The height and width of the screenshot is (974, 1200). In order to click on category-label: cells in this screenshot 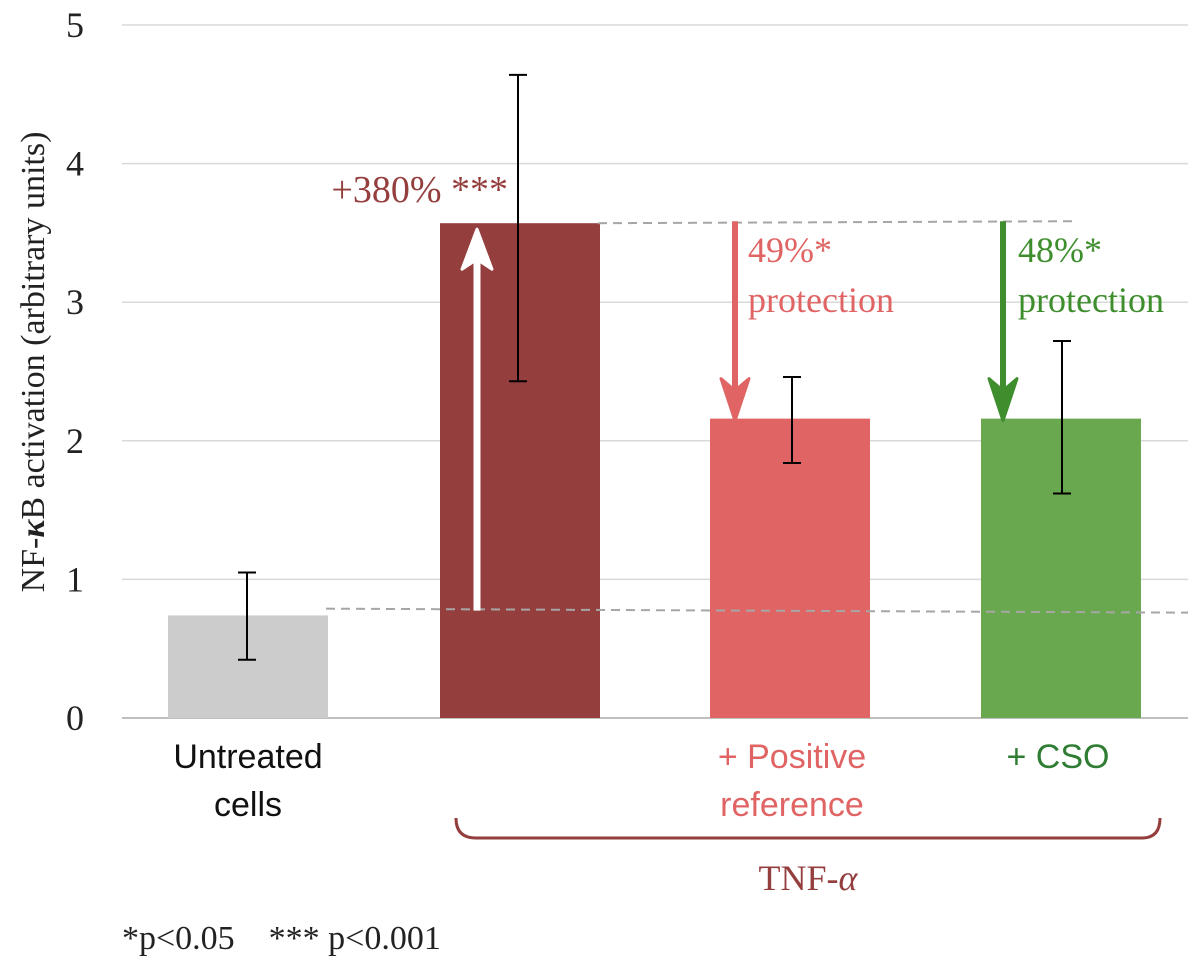, I will do `click(248, 805)`.